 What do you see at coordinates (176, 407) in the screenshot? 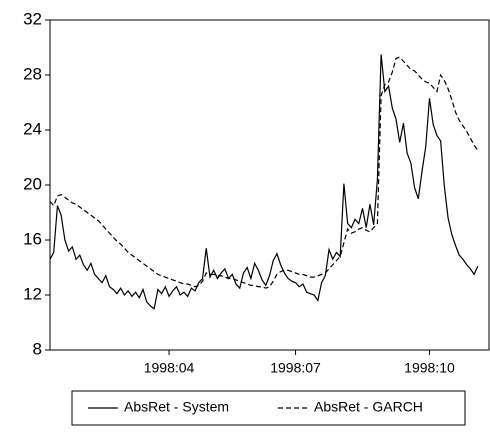
I see `legend-label: AbsRet - System` at bounding box center [176, 407].